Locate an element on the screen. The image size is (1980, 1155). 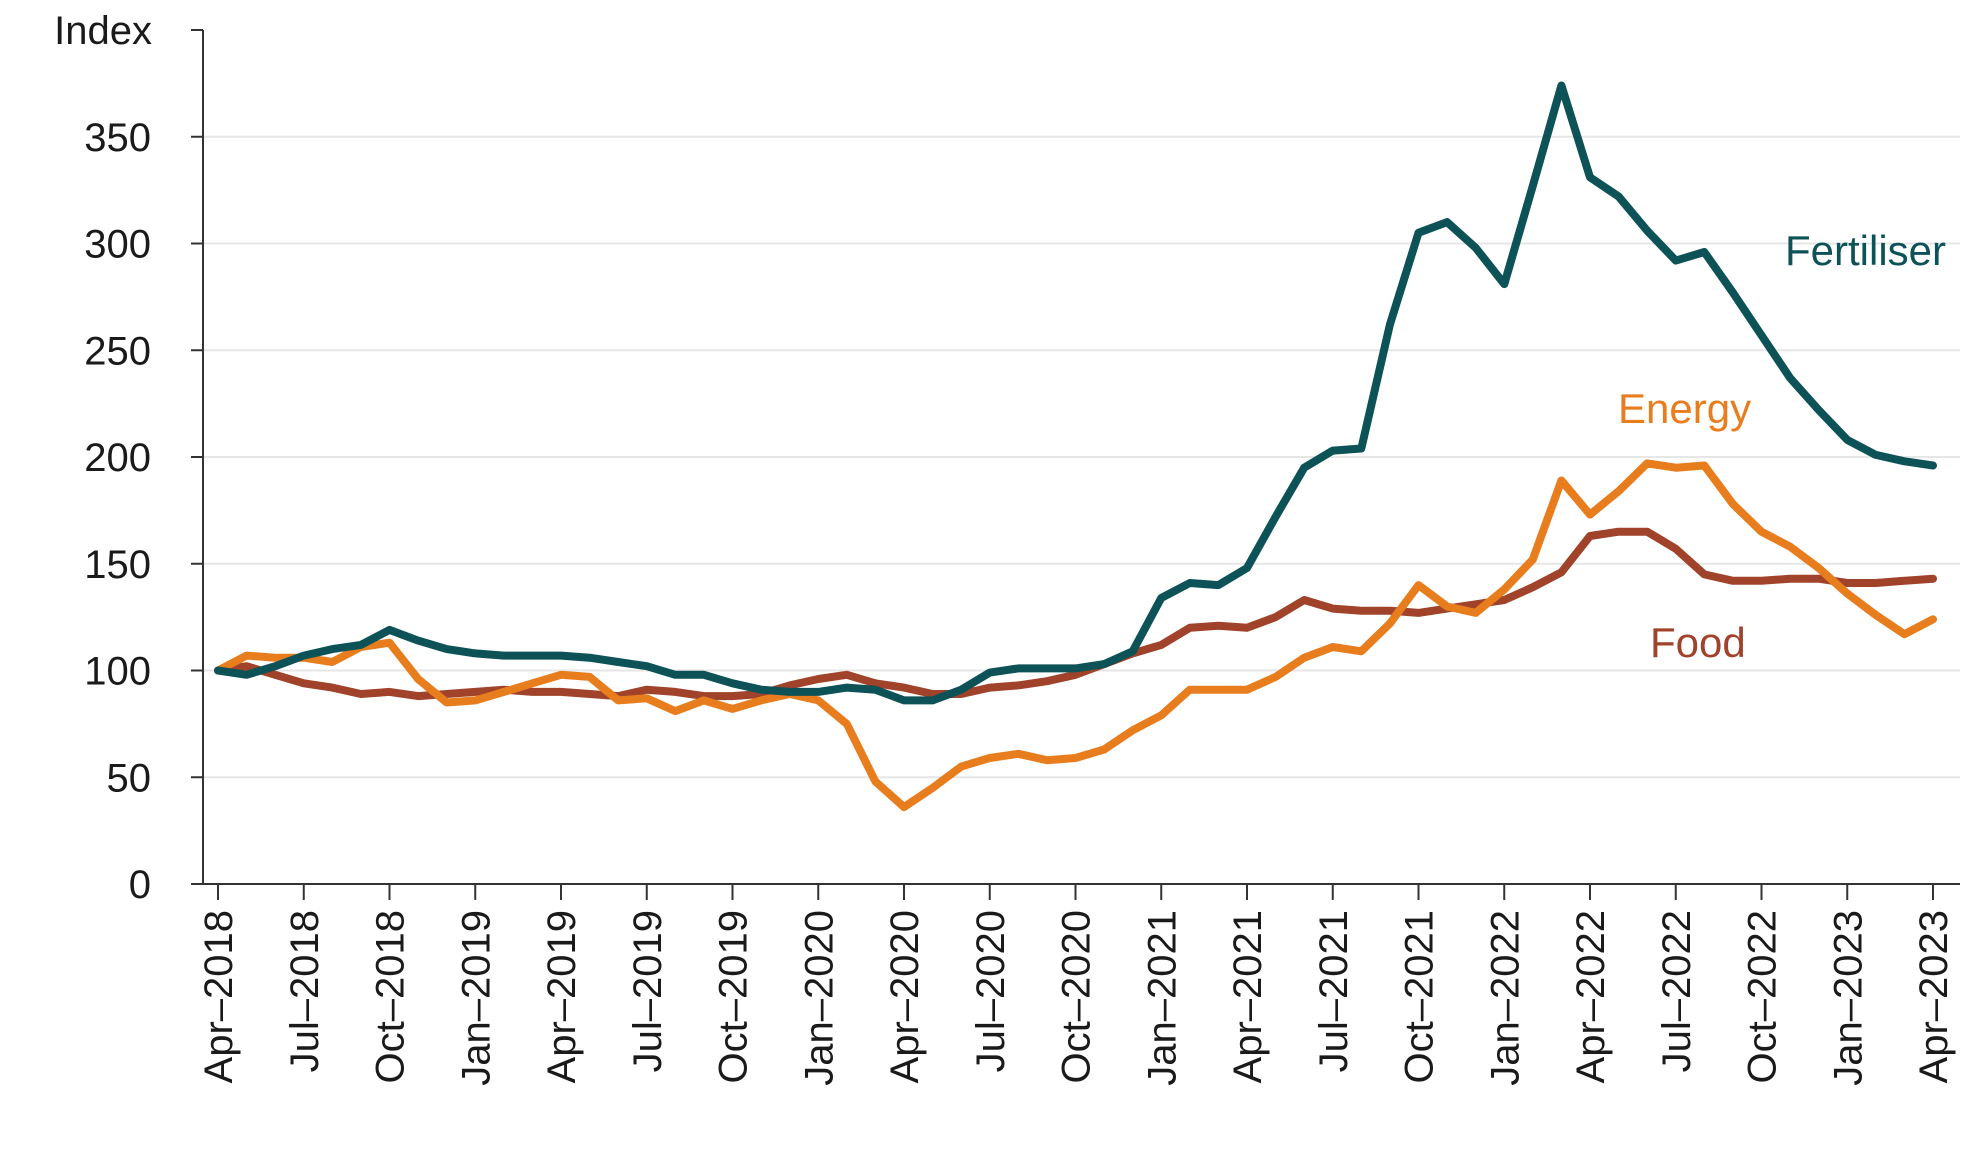
y-tick-label: 50 is located at coordinates (129, 778).